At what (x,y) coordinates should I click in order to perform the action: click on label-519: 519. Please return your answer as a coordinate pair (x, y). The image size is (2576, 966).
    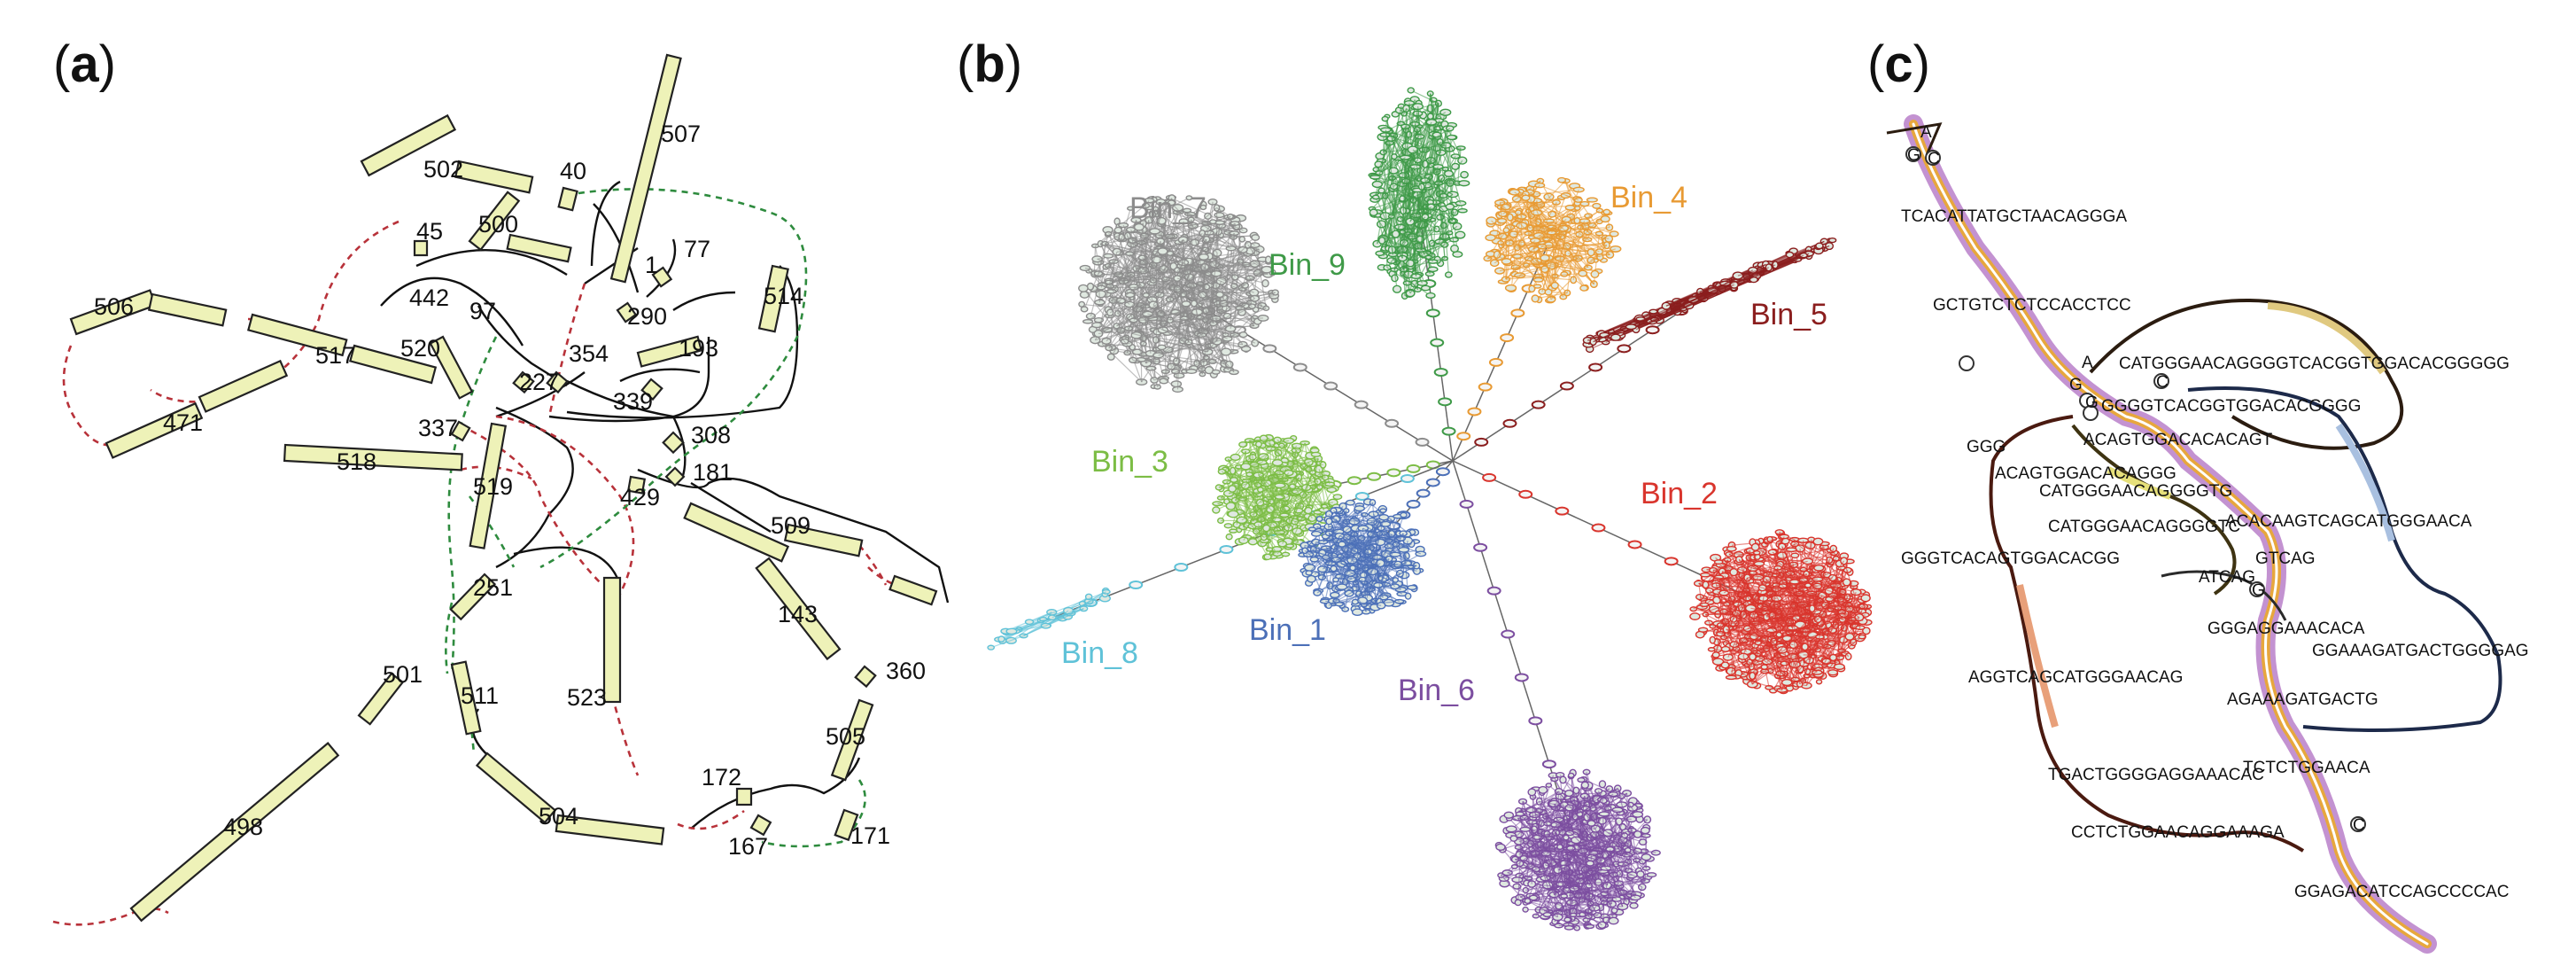
    Looking at the image, I should click on (493, 486).